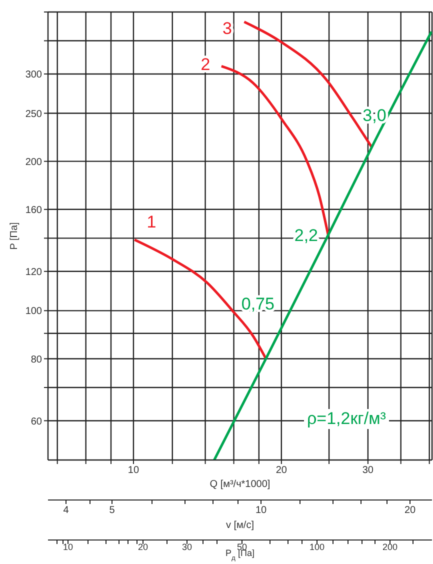  What do you see at coordinates (317, 547) in the screenshot?
I see `text: 100` at bounding box center [317, 547].